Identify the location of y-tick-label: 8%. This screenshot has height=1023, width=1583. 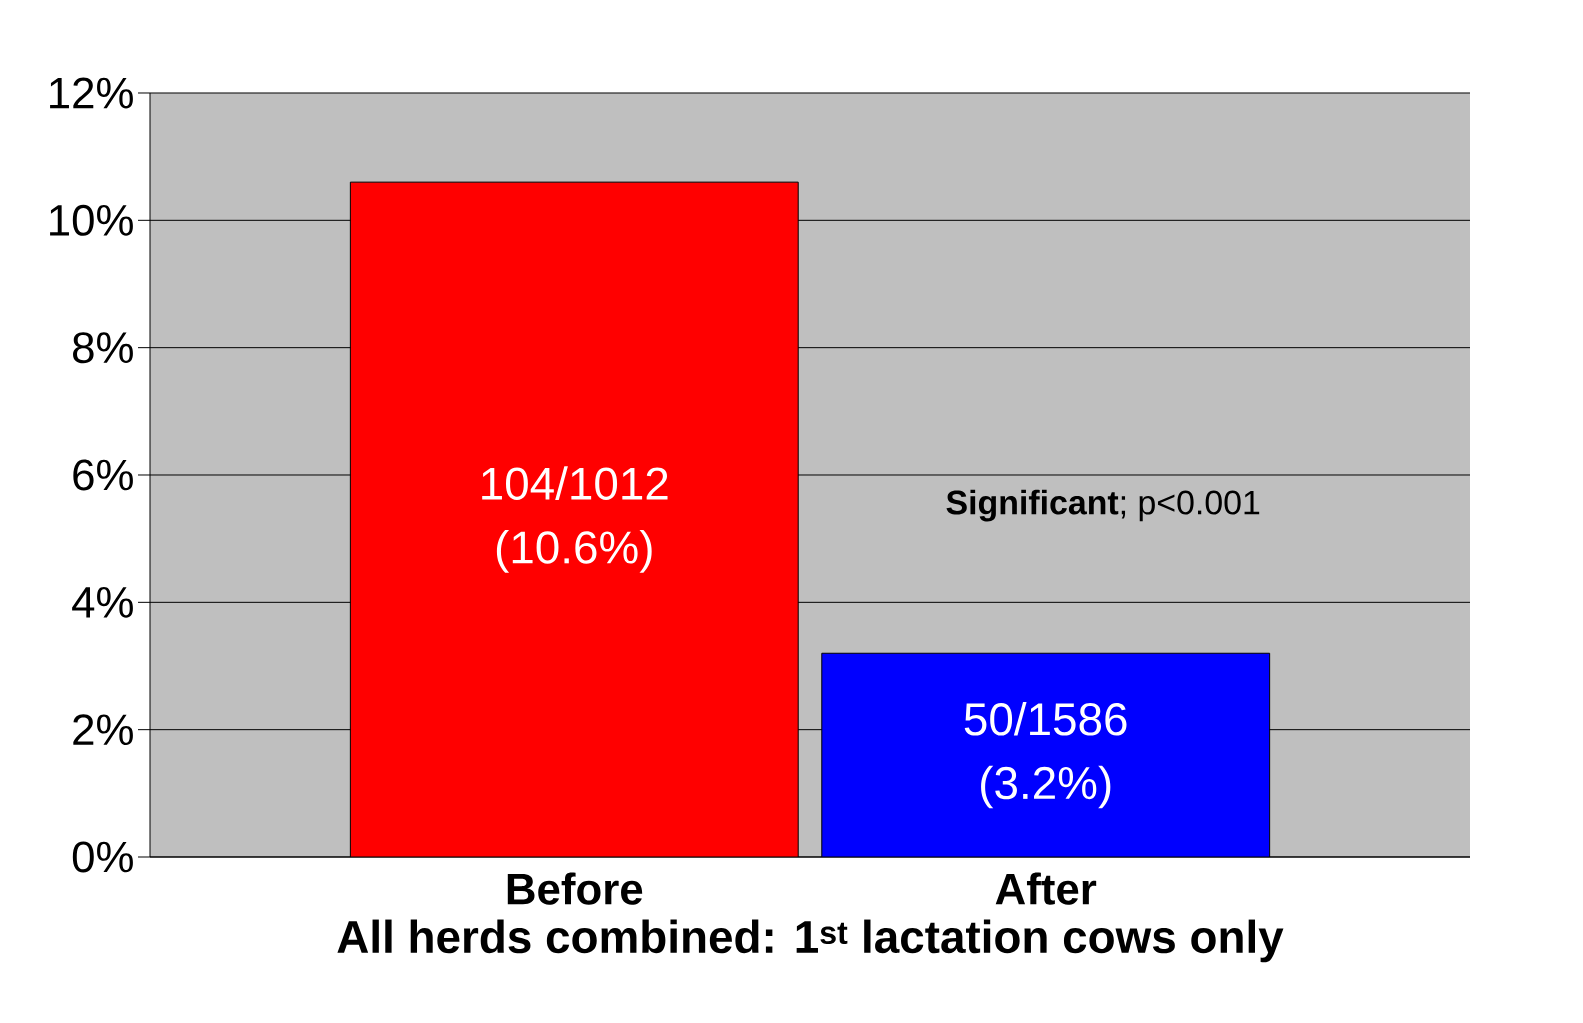
(103, 348).